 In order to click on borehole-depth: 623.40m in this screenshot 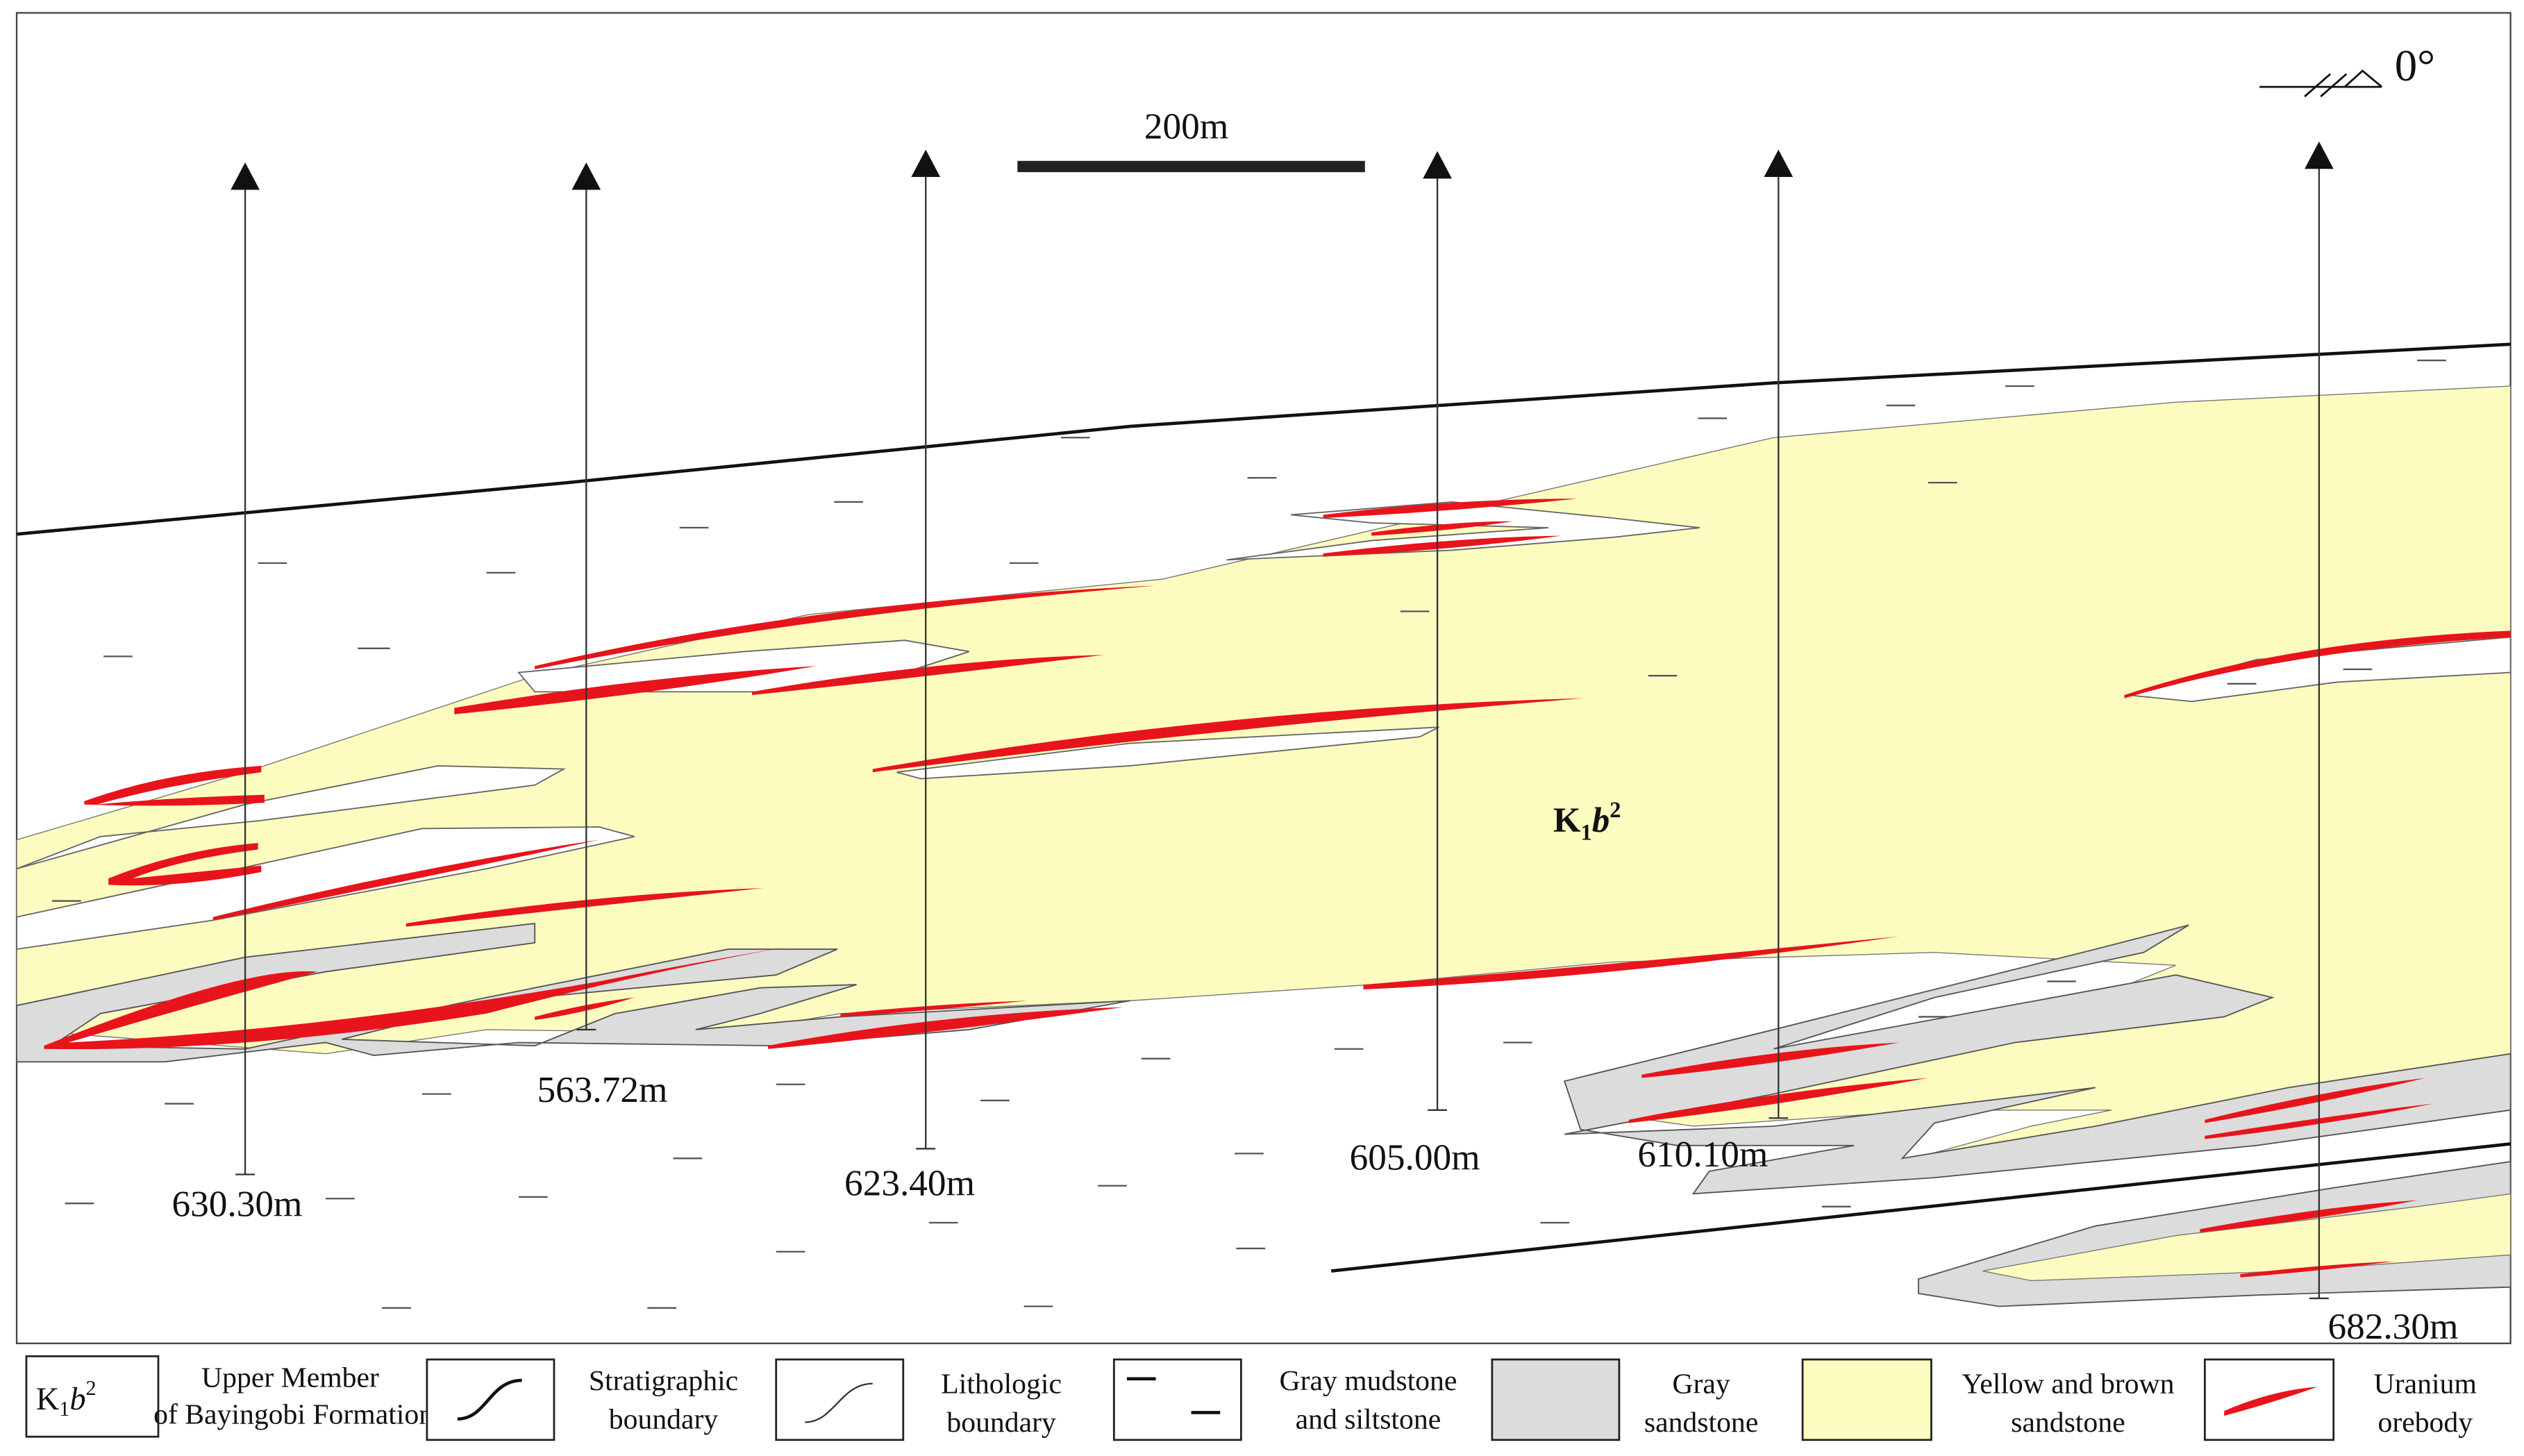, I will do `click(909, 1183)`.